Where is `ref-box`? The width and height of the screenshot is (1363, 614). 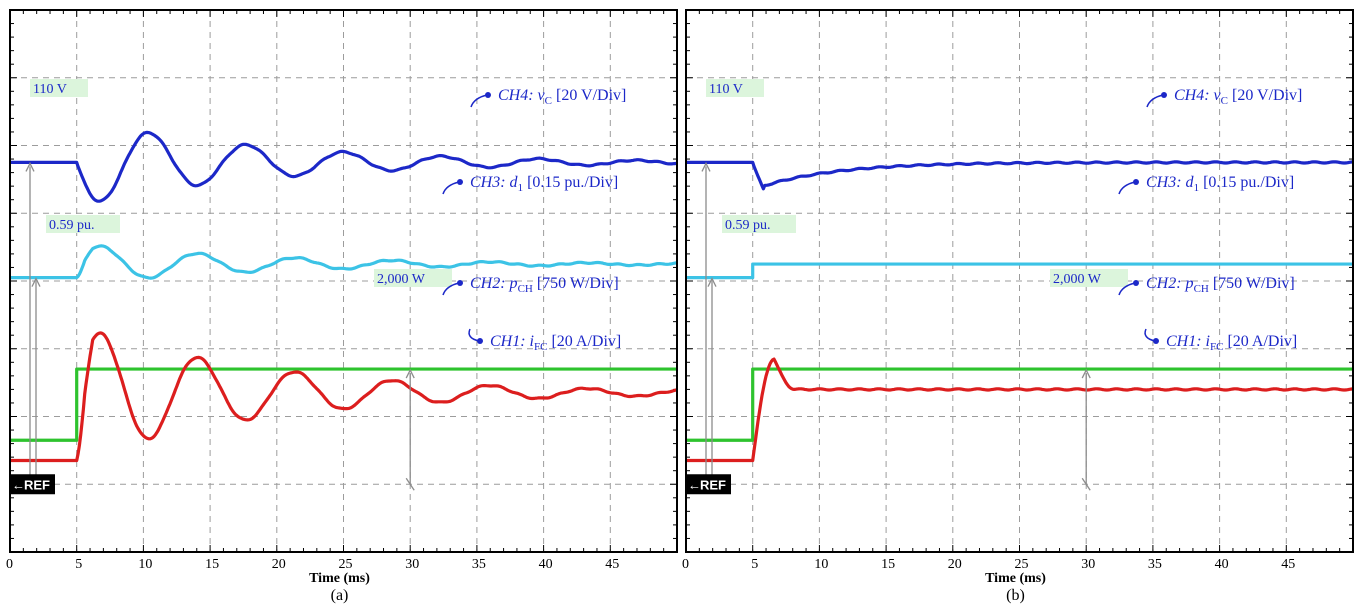 ref-box is located at coordinates (708, 484).